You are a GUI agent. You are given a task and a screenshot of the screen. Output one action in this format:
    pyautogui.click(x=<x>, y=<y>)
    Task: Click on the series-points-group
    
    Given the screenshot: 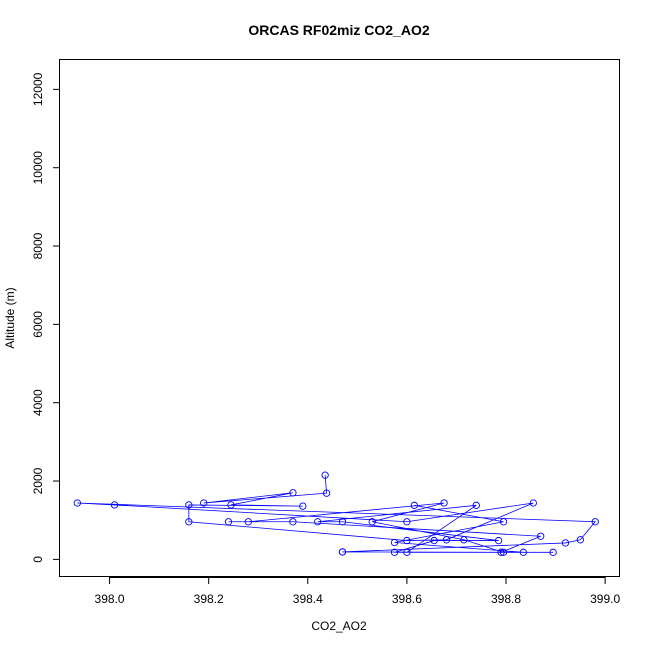 What is the action you would take?
    pyautogui.click(x=336, y=513)
    